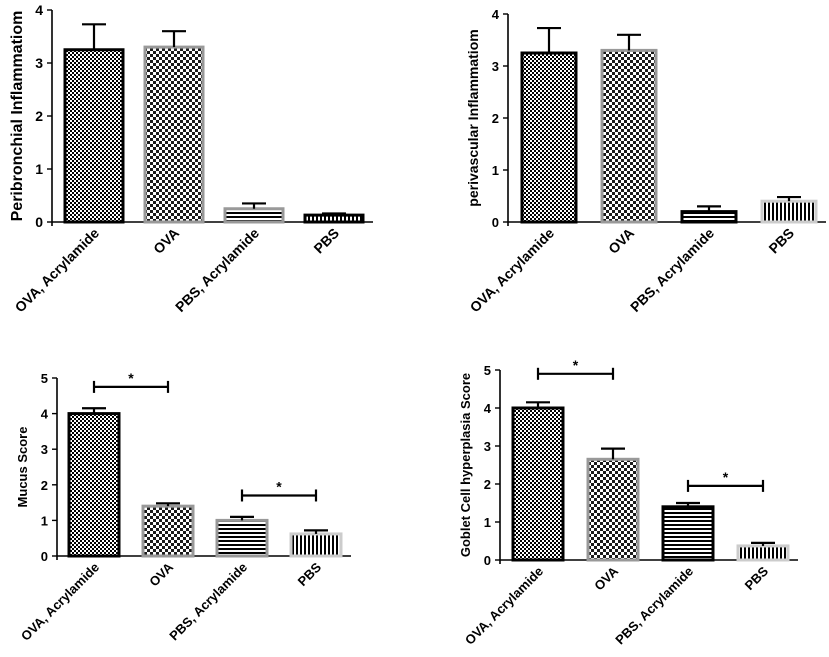 The height and width of the screenshot is (657, 829). What do you see at coordinates (465, 465) in the screenshot?
I see `y-axis-label: Goblet Cell hyperplasia Score` at bounding box center [465, 465].